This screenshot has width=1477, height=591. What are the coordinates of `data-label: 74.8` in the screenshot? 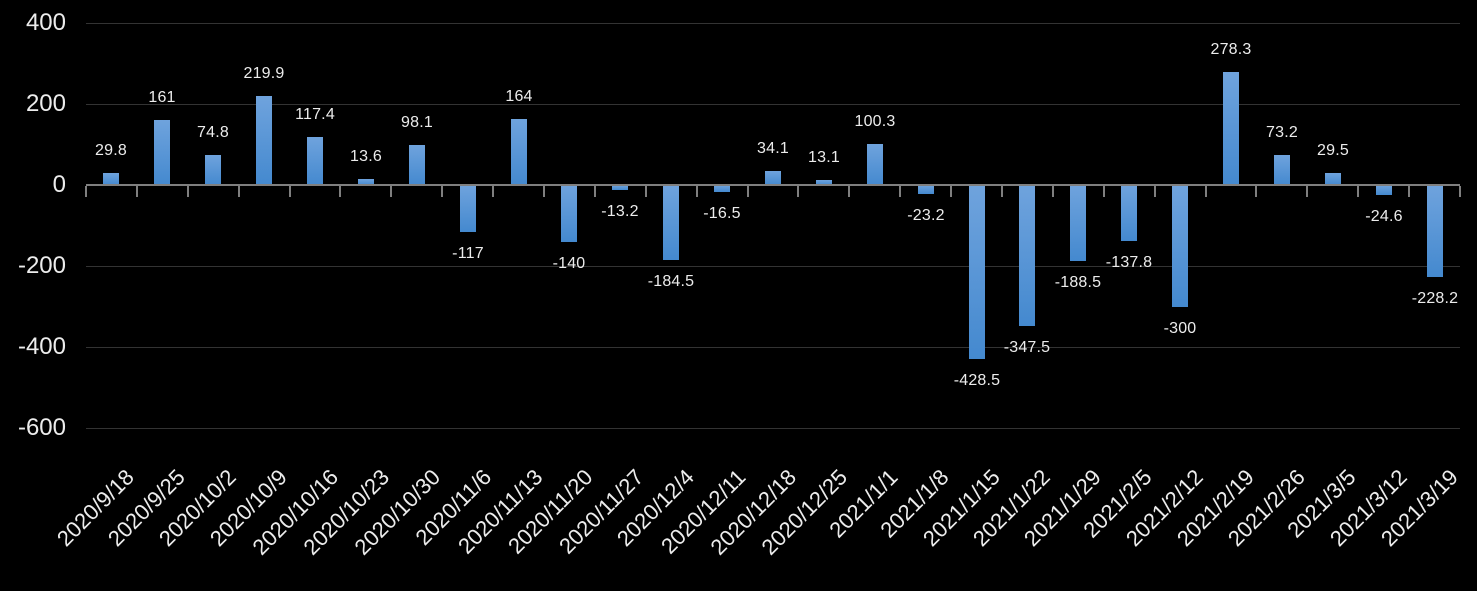 It's located at (213, 132).